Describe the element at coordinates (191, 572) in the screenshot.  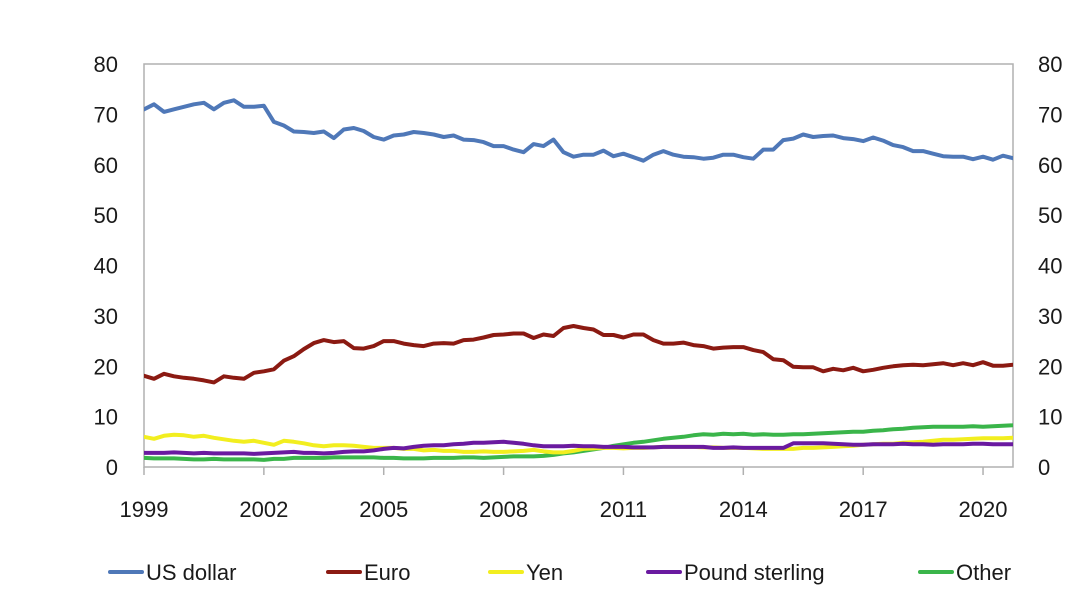
I see `legend-label-us-dollar: US dollar` at that location.